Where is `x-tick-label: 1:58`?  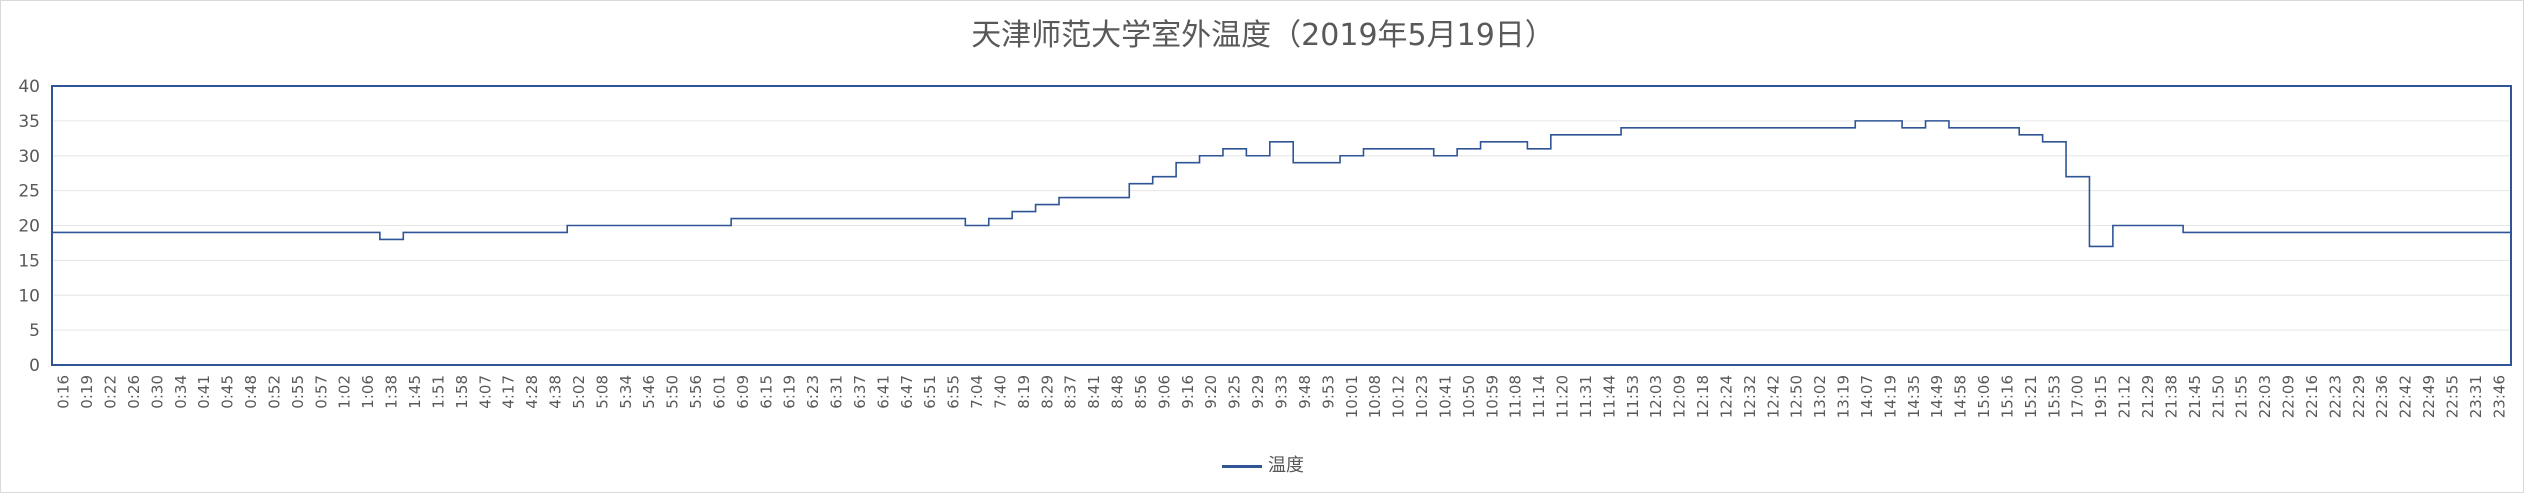
x-tick-label: 1:58 is located at coordinates (462, 392).